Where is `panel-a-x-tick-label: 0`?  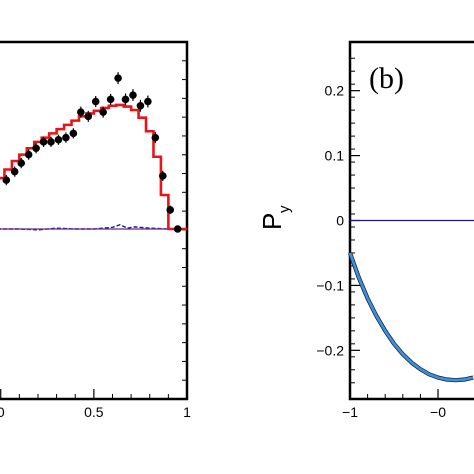
panel-a-x-tick-label: 0 is located at coordinates (2, 412).